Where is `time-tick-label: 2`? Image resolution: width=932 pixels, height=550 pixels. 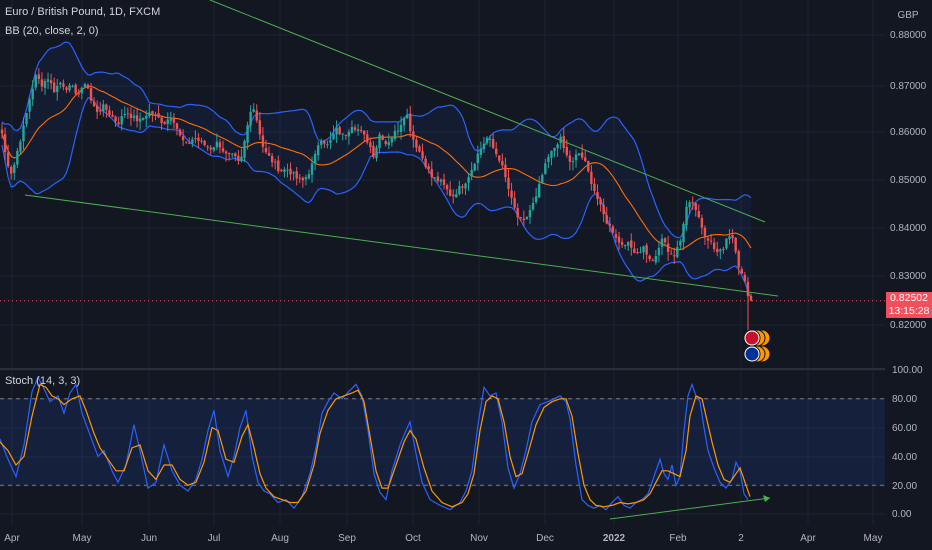
time-tick-label: 2 is located at coordinates (741, 538).